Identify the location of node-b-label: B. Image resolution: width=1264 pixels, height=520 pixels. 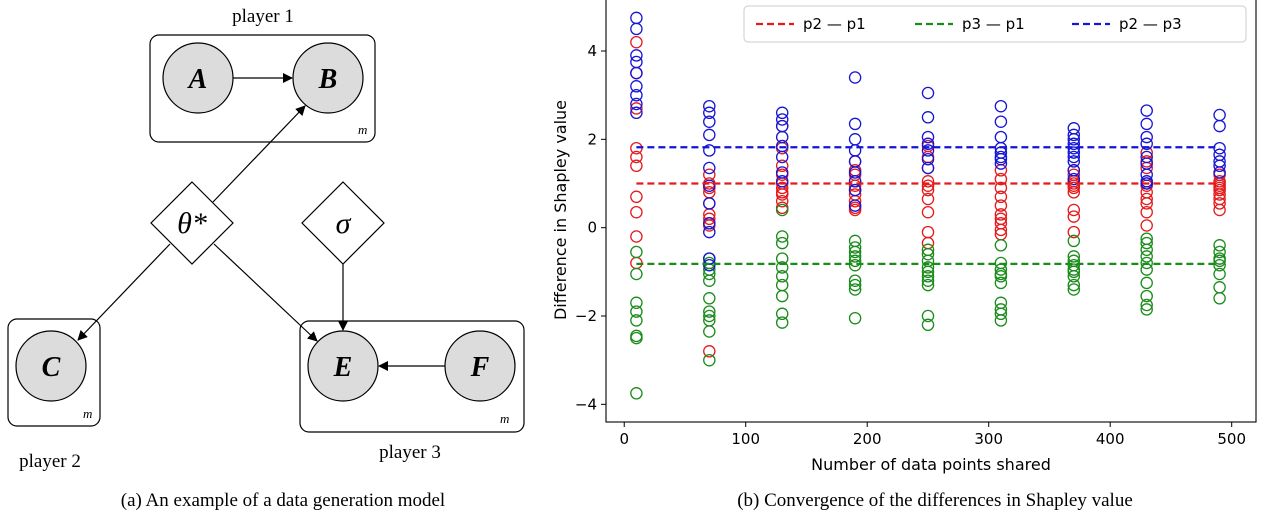
(328, 79).